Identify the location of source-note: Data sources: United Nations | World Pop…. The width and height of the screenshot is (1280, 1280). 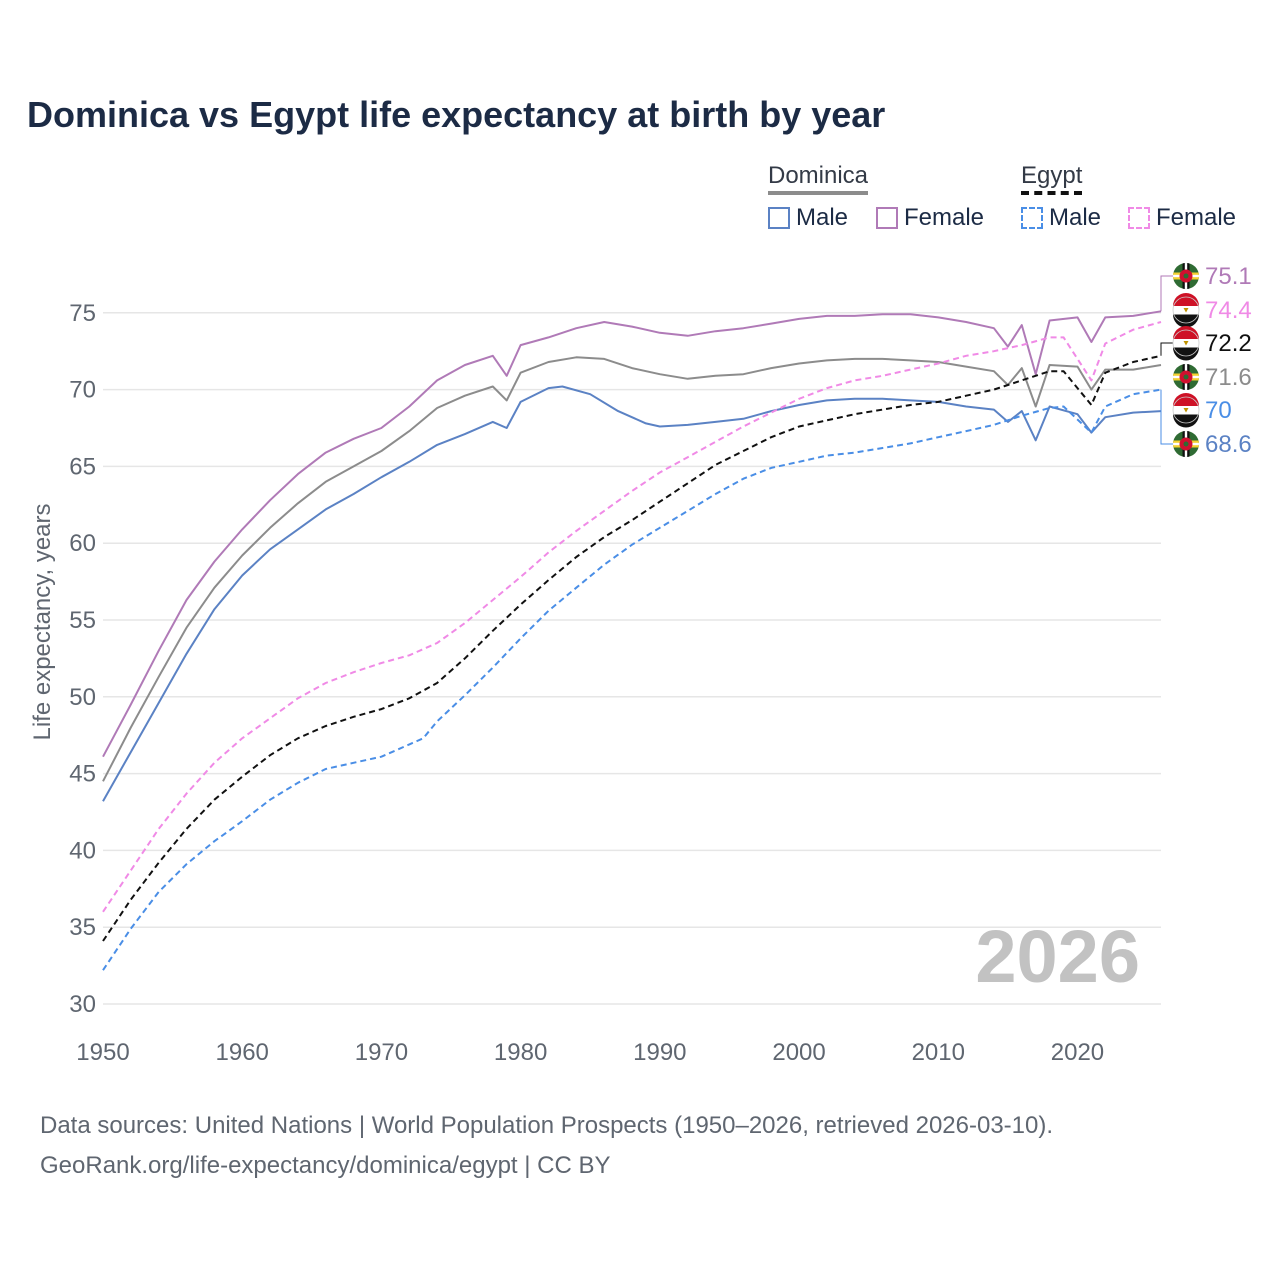
(546, 1146).